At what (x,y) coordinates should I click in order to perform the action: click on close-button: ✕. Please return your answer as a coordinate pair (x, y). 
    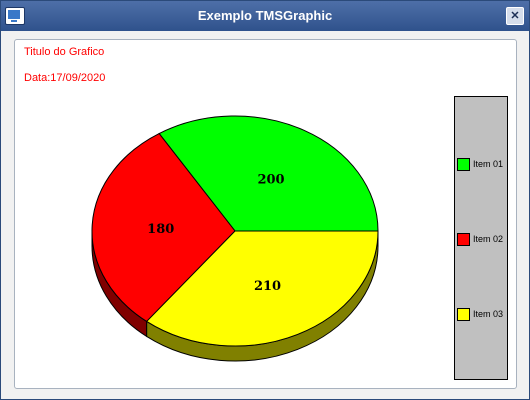
    Looking at the image, I should click on (515, 16).